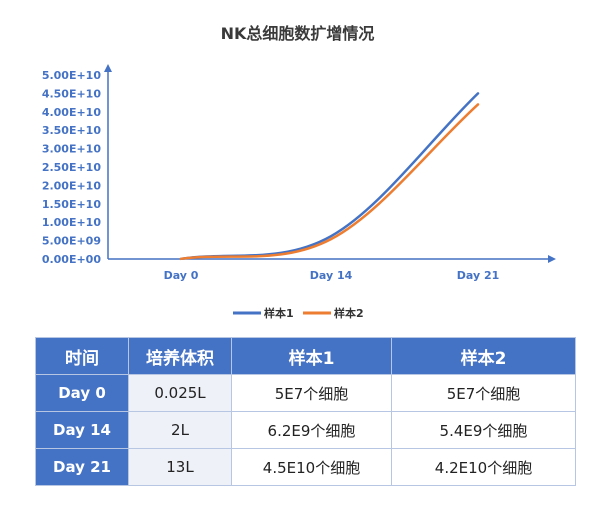 This screenshot has height=509, width=595. Describe the element at coordinates (72, 167) in the screenshot. I see `y-tick-label: 2.50E+10` at that location.